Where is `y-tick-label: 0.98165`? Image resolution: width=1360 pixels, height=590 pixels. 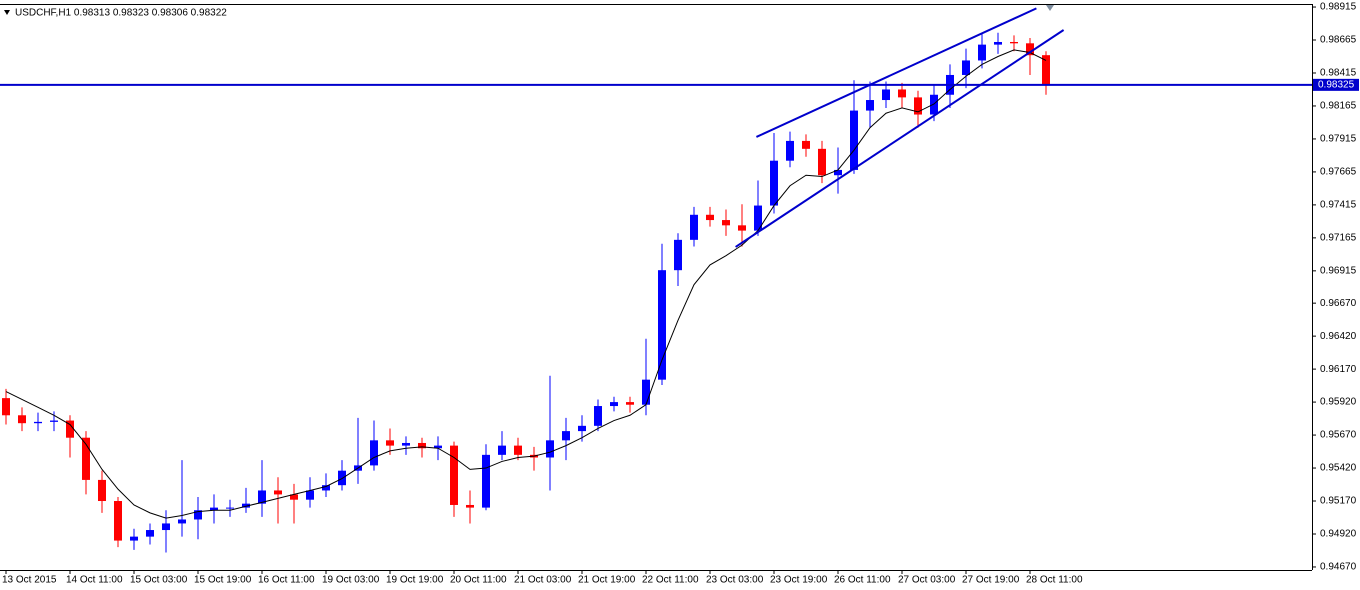 y-tick-label: 0.98165 is located at coordinates (1338, 106).